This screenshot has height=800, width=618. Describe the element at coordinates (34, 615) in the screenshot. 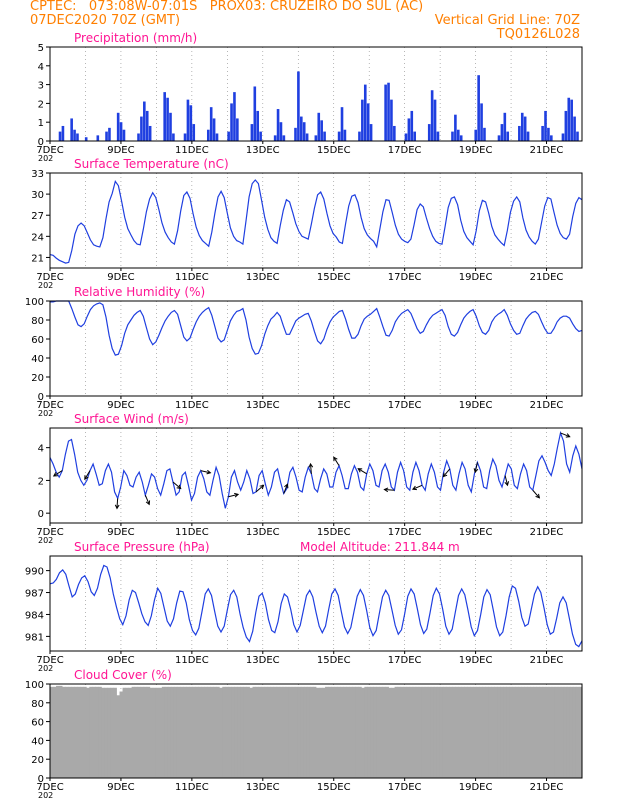

I see `y-tick-label: 984` at that location.